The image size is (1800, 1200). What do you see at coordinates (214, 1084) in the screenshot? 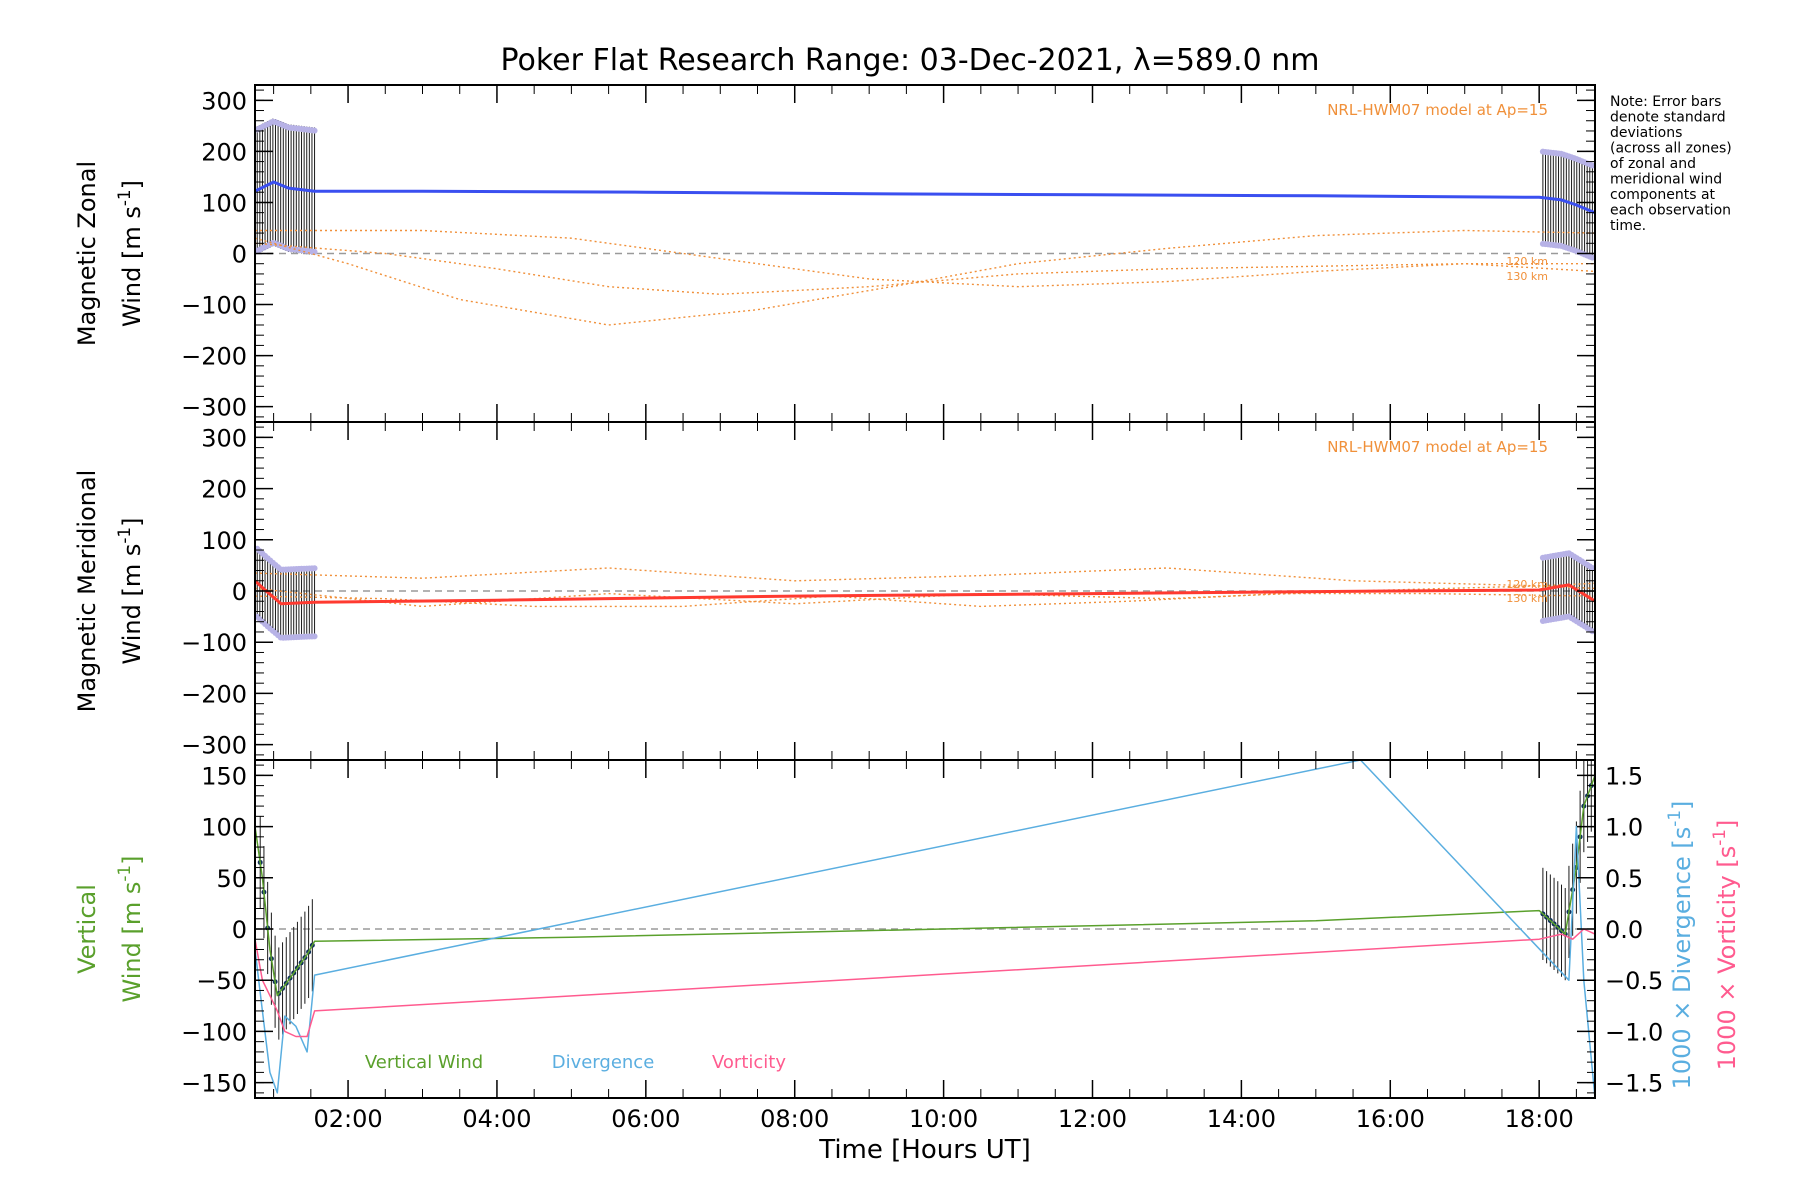
I see `y-tick-label: −150` at bounding box center [214, 1084].